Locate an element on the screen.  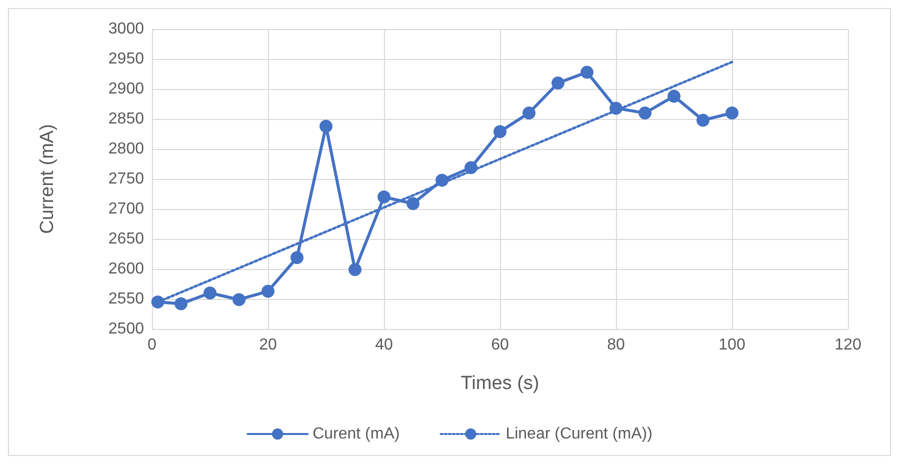
legend-label: Curent (mA) is located at coordinates (356, 434).